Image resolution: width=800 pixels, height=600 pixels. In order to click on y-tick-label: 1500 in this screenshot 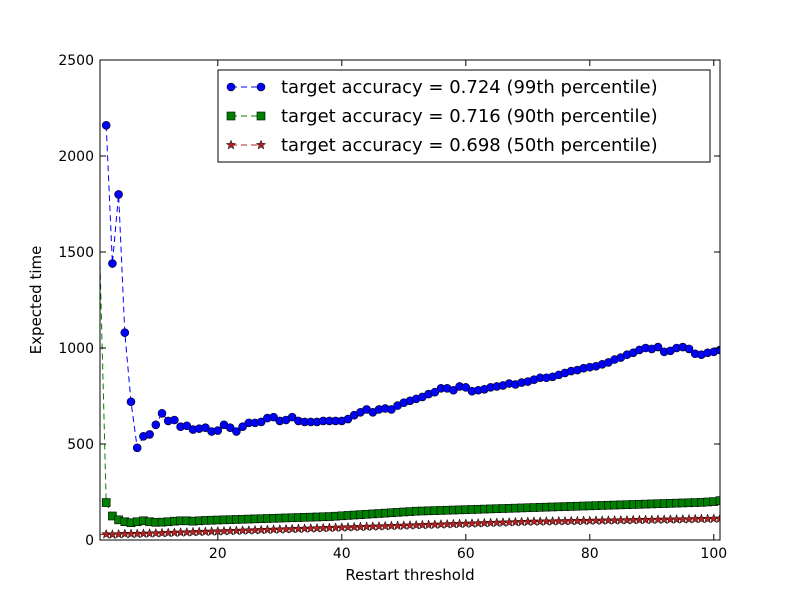, I will do `click(76, 253)`.